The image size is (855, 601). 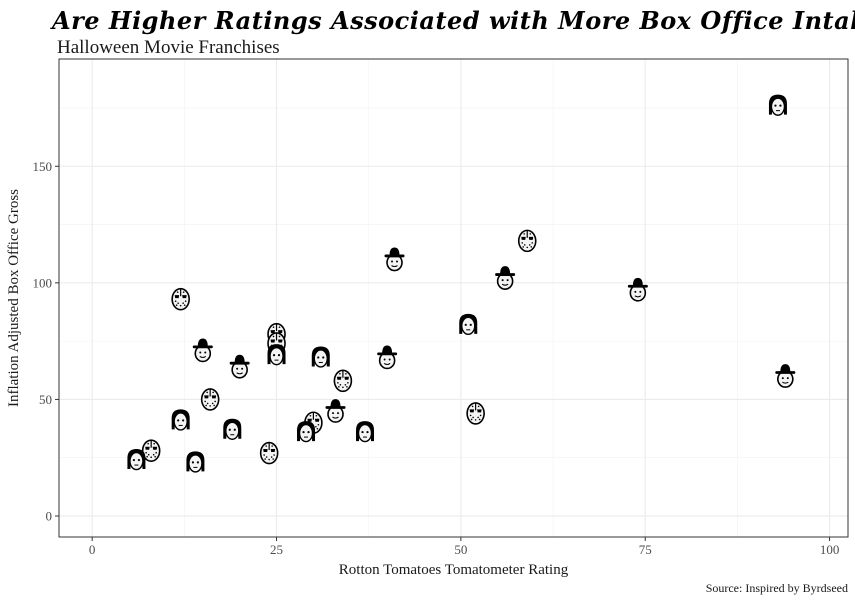 What do you see at coordinates (276, 549) in the screenshot?
I see `x-tick-label: 25` at bounding box center [276, 549].